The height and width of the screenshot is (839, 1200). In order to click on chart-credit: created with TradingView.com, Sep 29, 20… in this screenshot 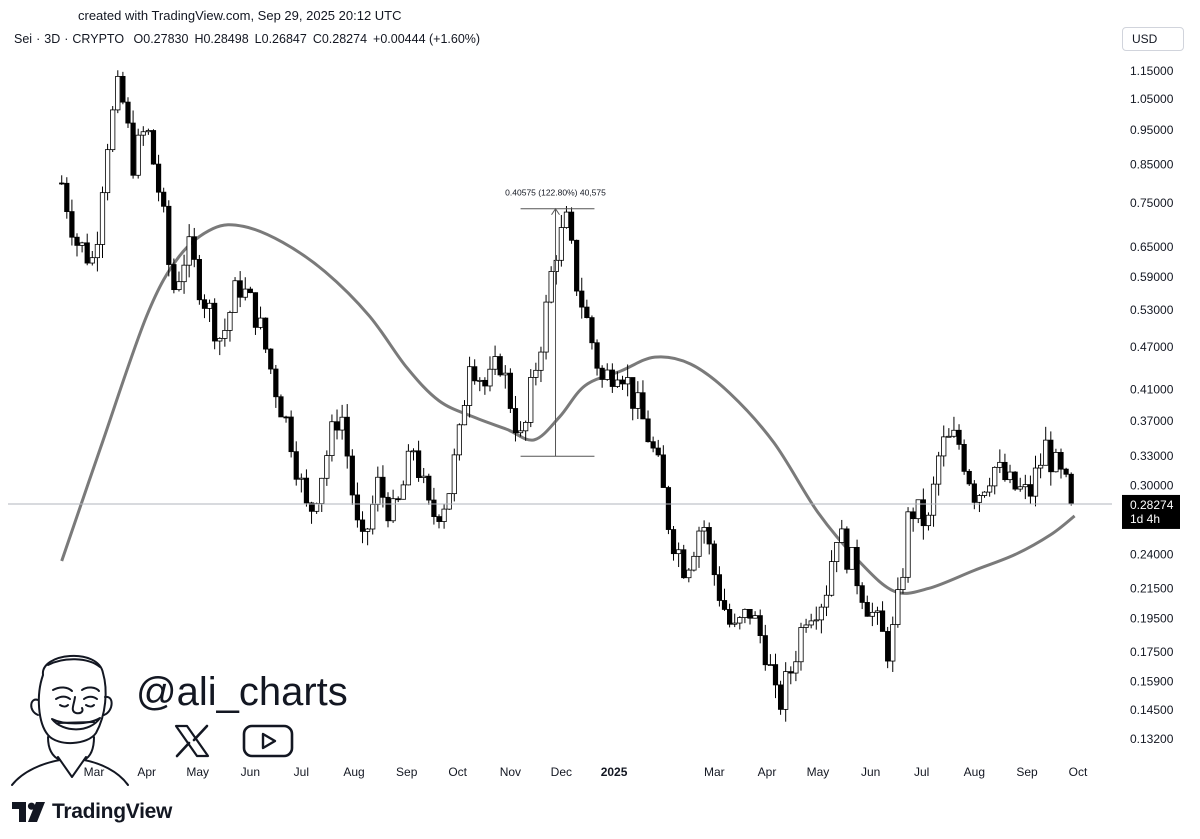, I will do `click(240, 15)`.